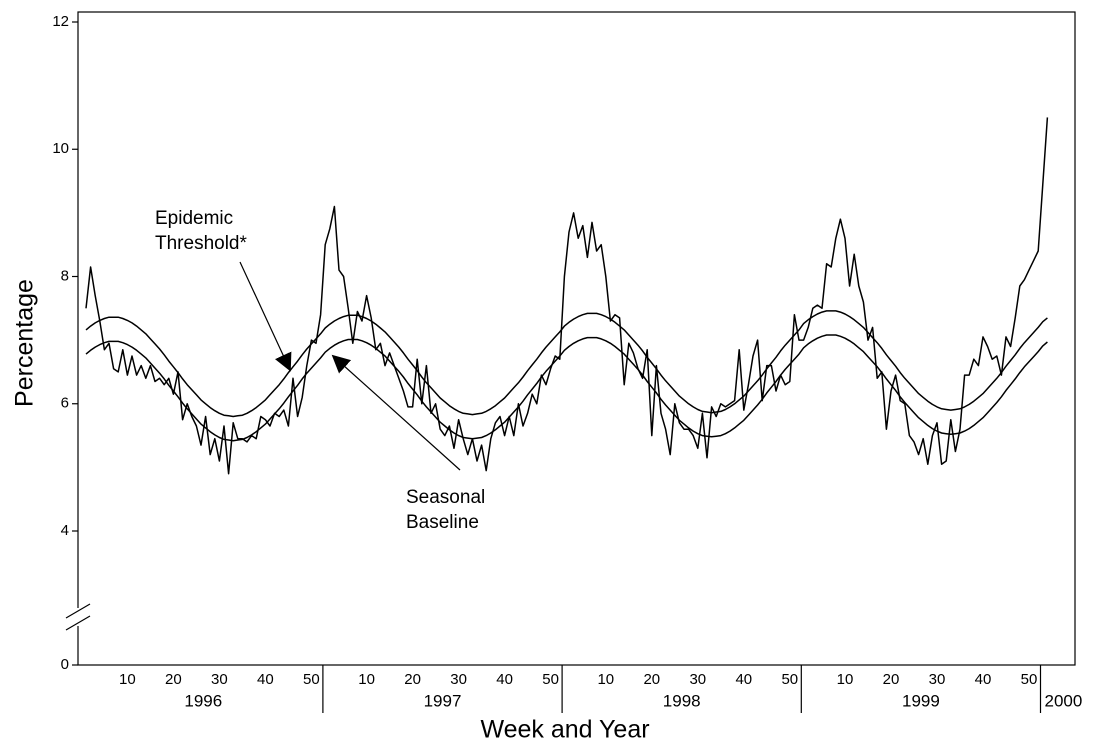 Image resolution: width=1098 pixels, height=743 pixels. What do you see at coordinates (443, 700) in the screenshot?
I see `year-label: 1997` at bounding box center [443, 700].